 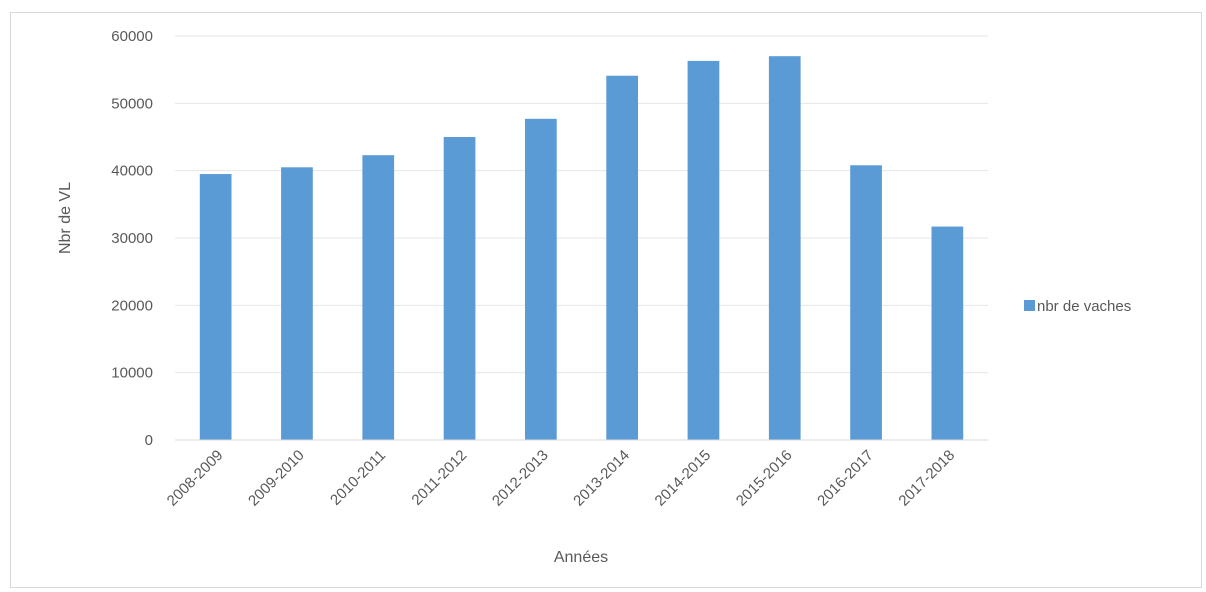 I want to click on legend-label: nbr de vaches, so click(x=1084, y=306).